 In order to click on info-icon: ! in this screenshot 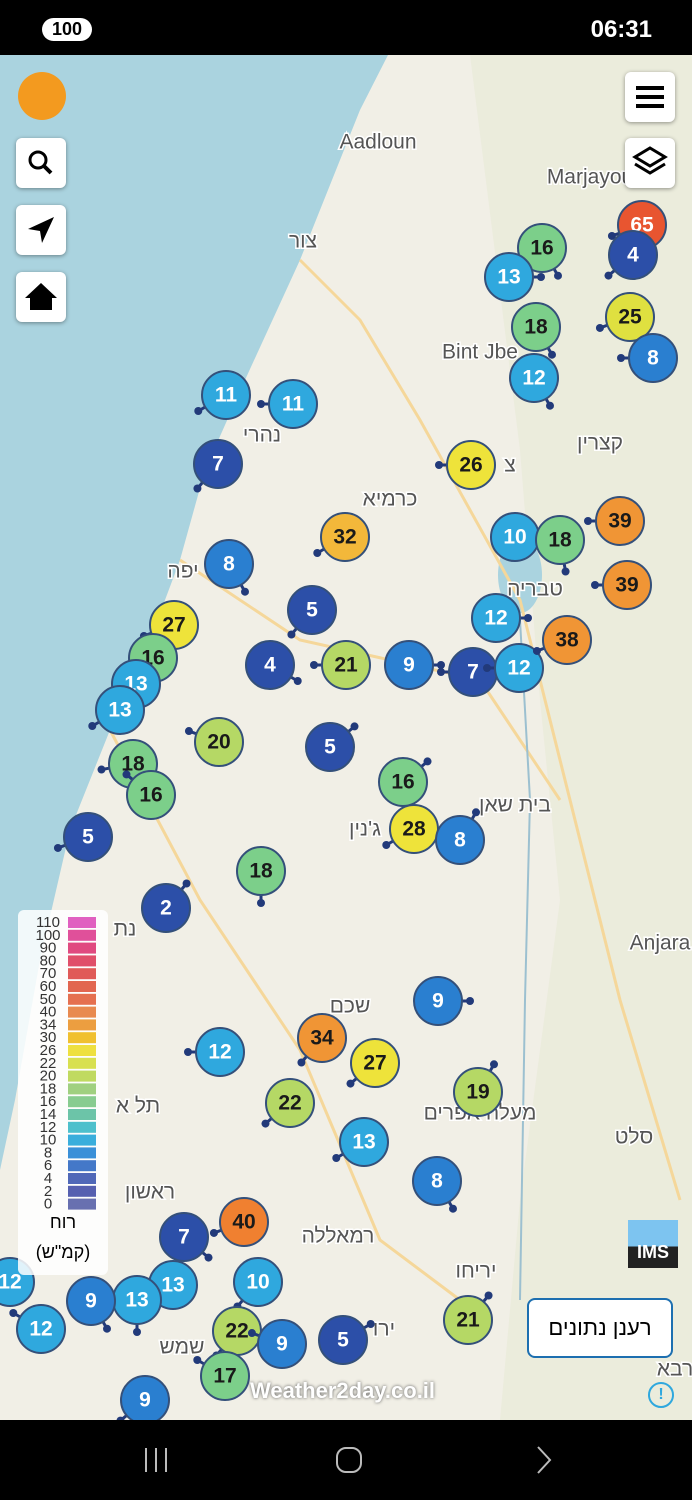, I will do `click(661, 1395)`.